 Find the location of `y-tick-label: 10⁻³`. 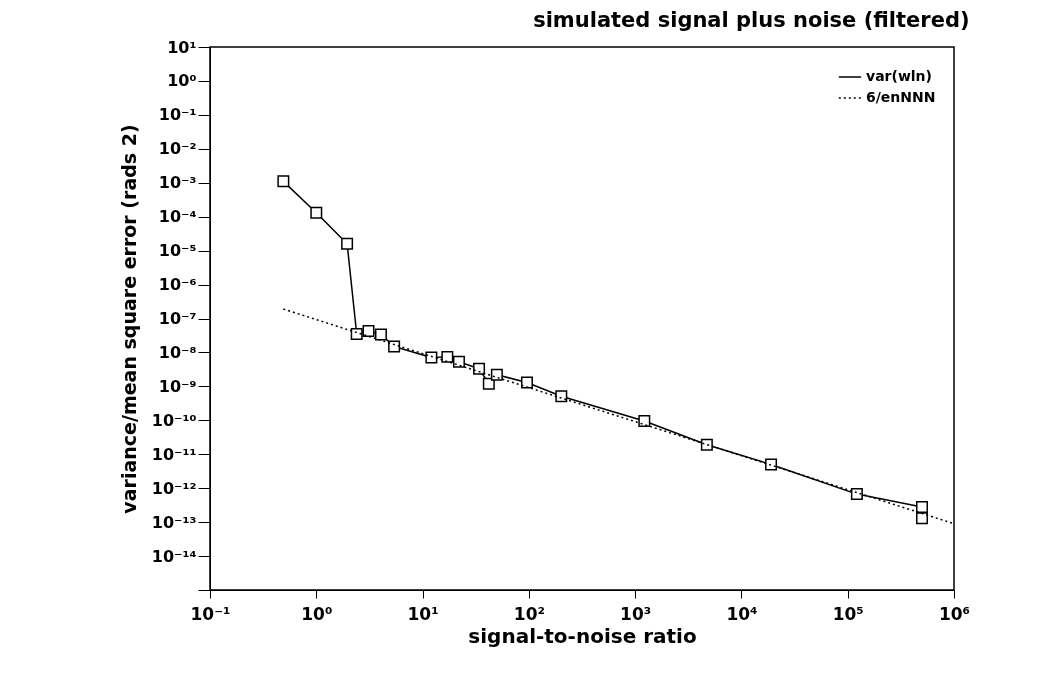

y-tick-label: 10⁻³ is located at coordinates (177, 183).